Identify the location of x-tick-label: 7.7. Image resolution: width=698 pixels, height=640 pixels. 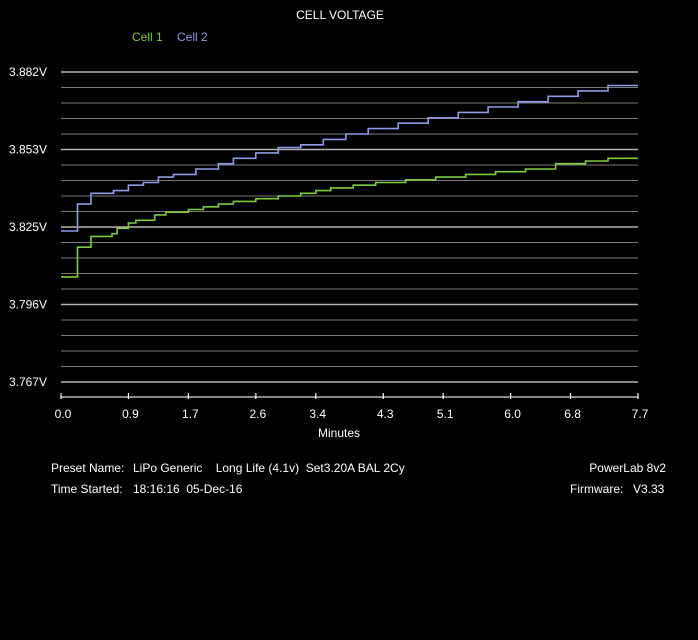
(640, 414).